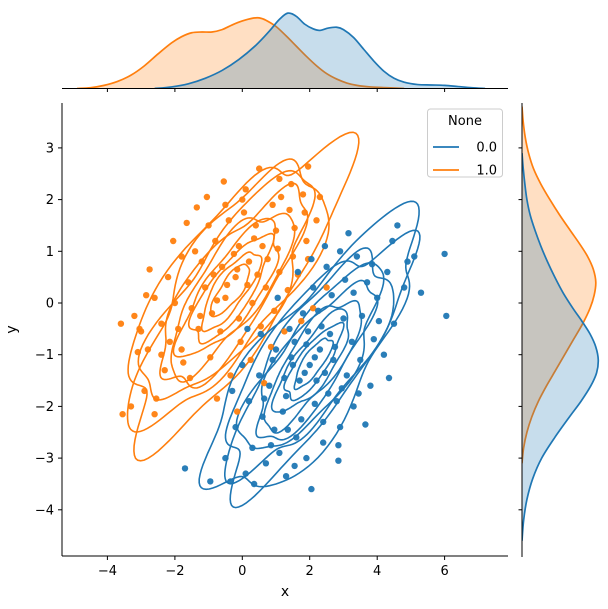  I want to click on legend-title: None, so click(465, 121).